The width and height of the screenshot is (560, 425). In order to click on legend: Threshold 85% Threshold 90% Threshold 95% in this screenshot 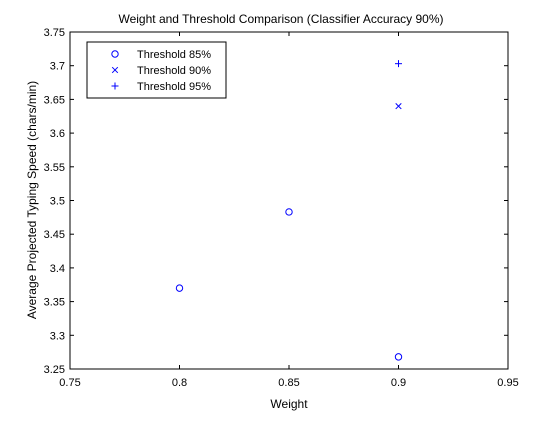, I will do `click(156, 70)`.